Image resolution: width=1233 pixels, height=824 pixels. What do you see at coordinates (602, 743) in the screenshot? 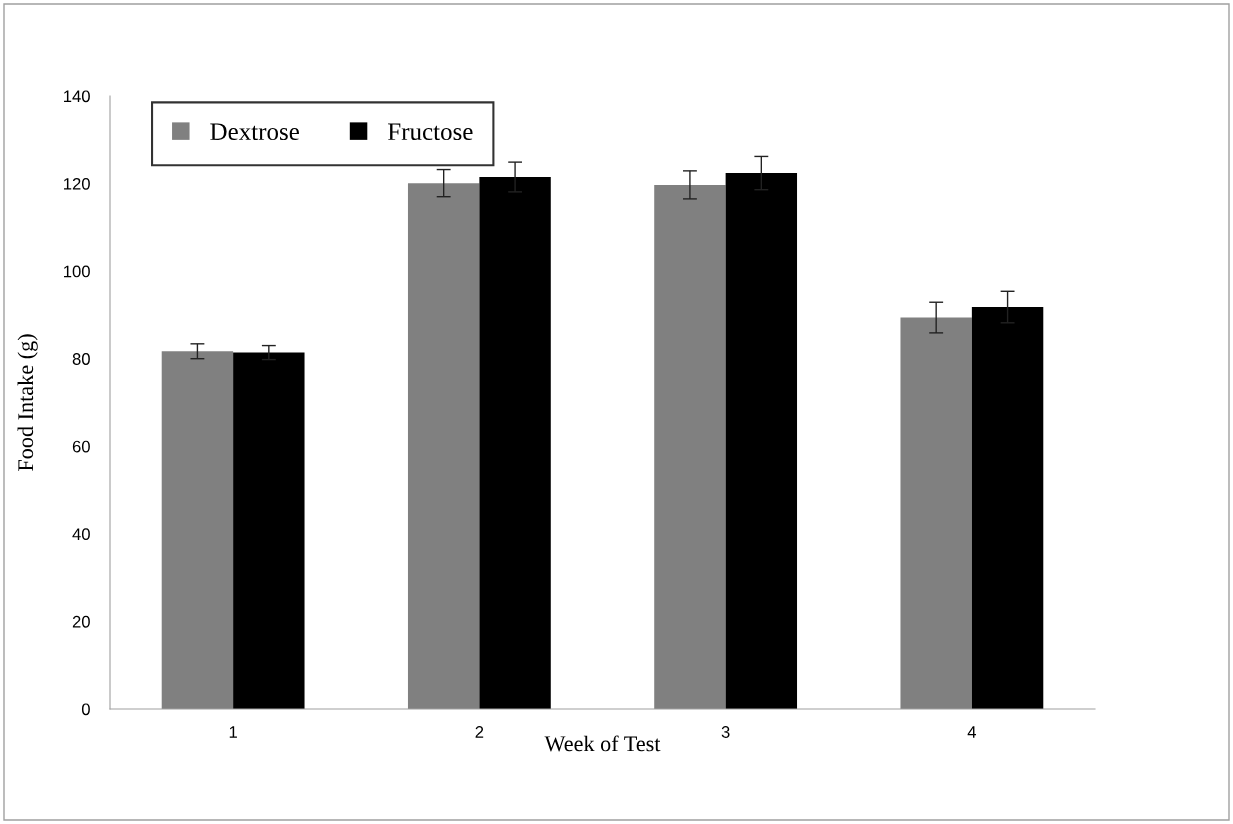
I see `x-axis-title: Week of Test` at bounding box center [602, 743].